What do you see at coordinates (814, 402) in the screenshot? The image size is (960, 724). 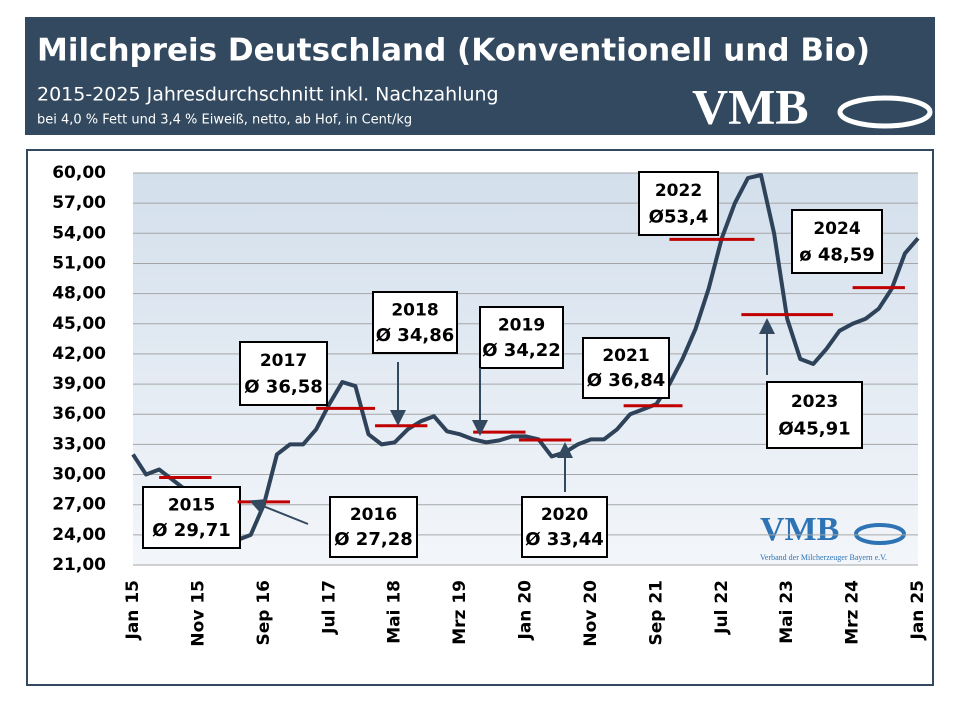 I see `callout-year: 2023` at bounding box center [814, 402].